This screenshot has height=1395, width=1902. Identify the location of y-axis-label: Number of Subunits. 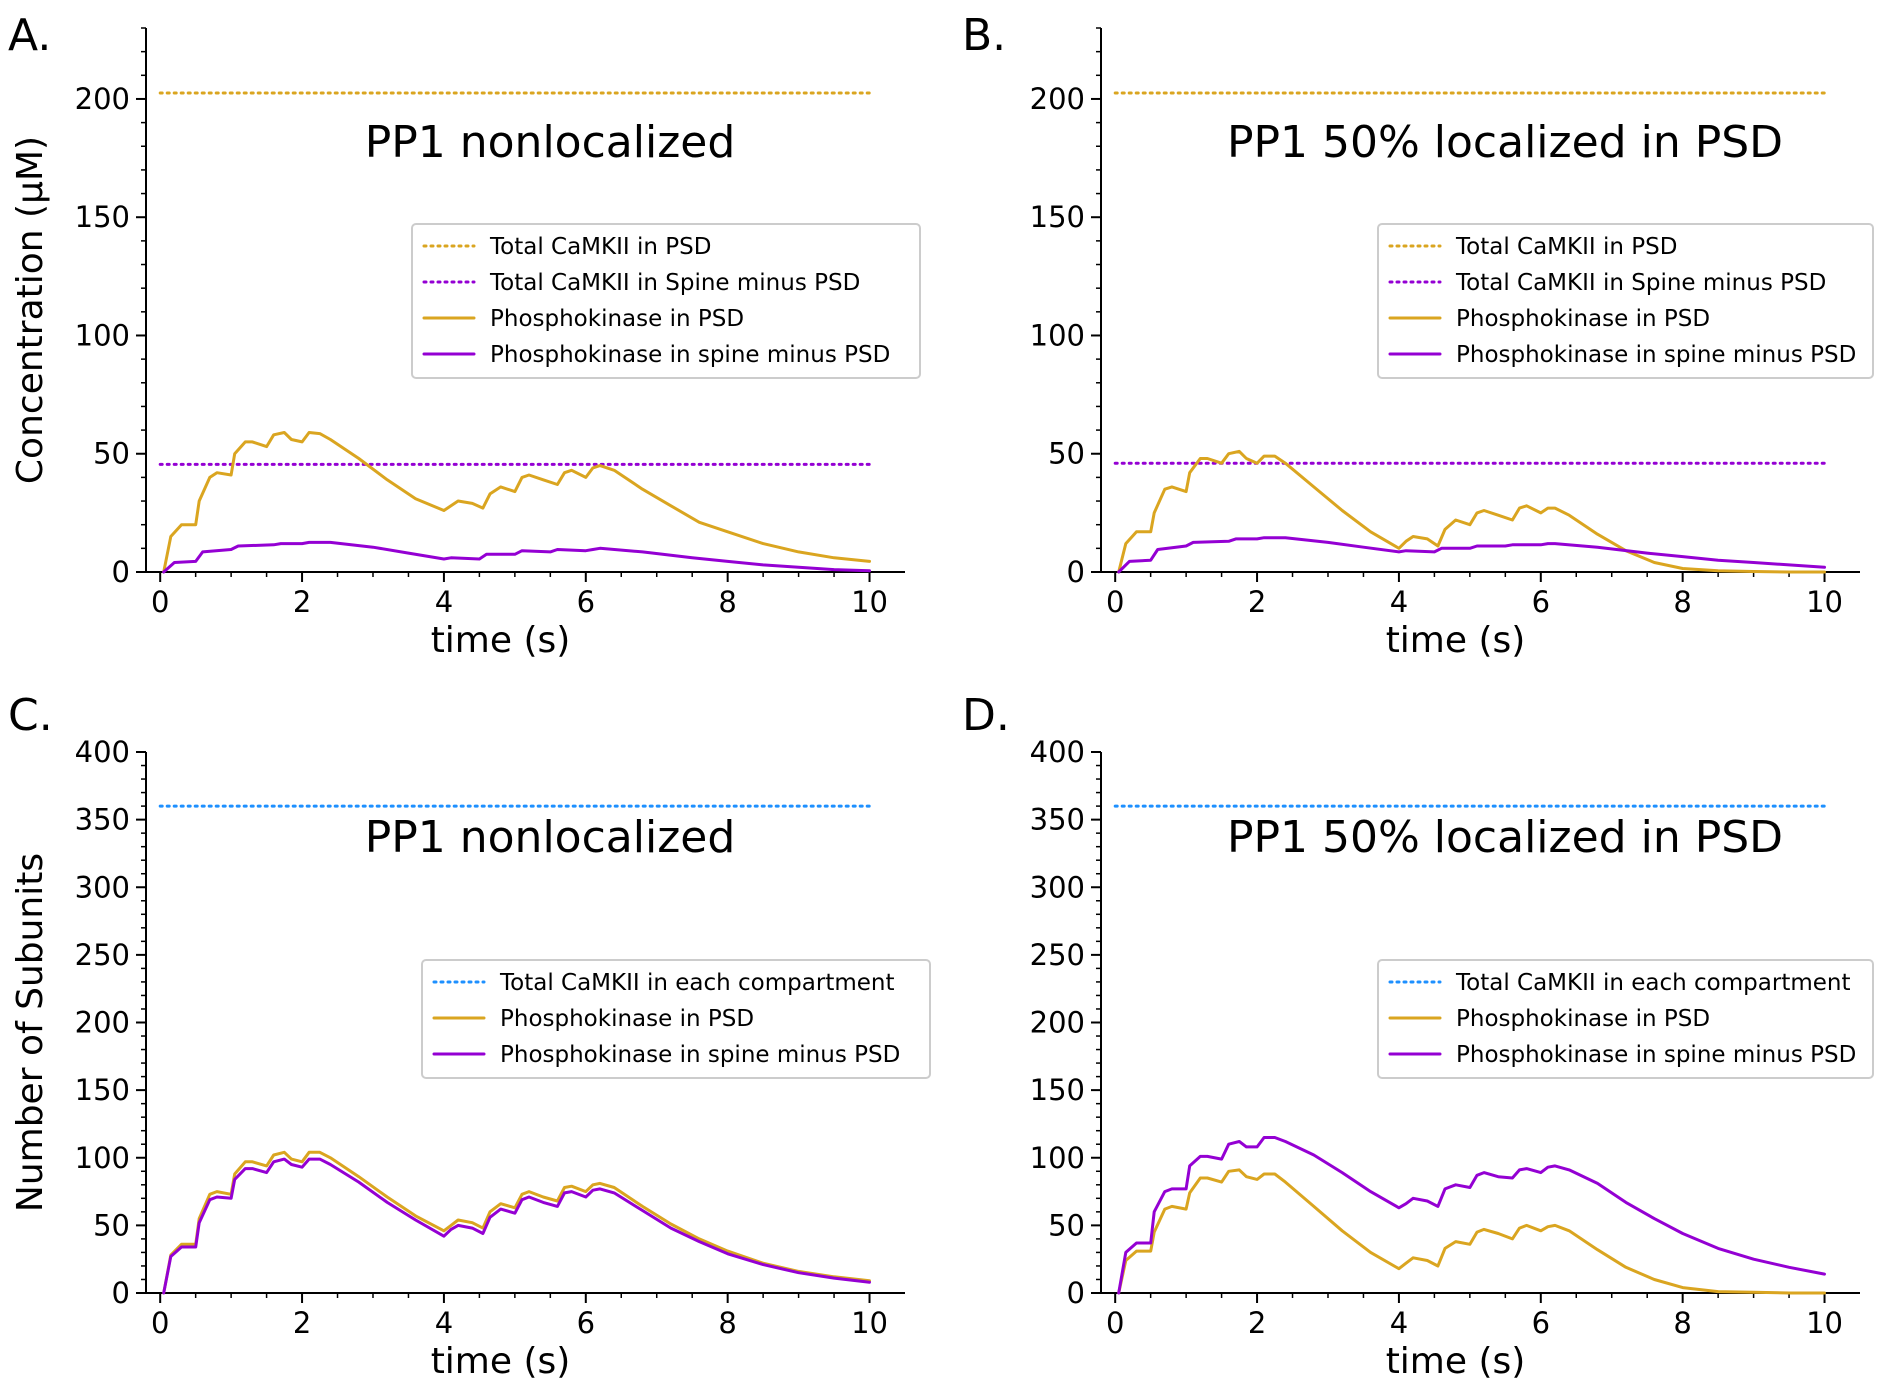
(30, 1032).